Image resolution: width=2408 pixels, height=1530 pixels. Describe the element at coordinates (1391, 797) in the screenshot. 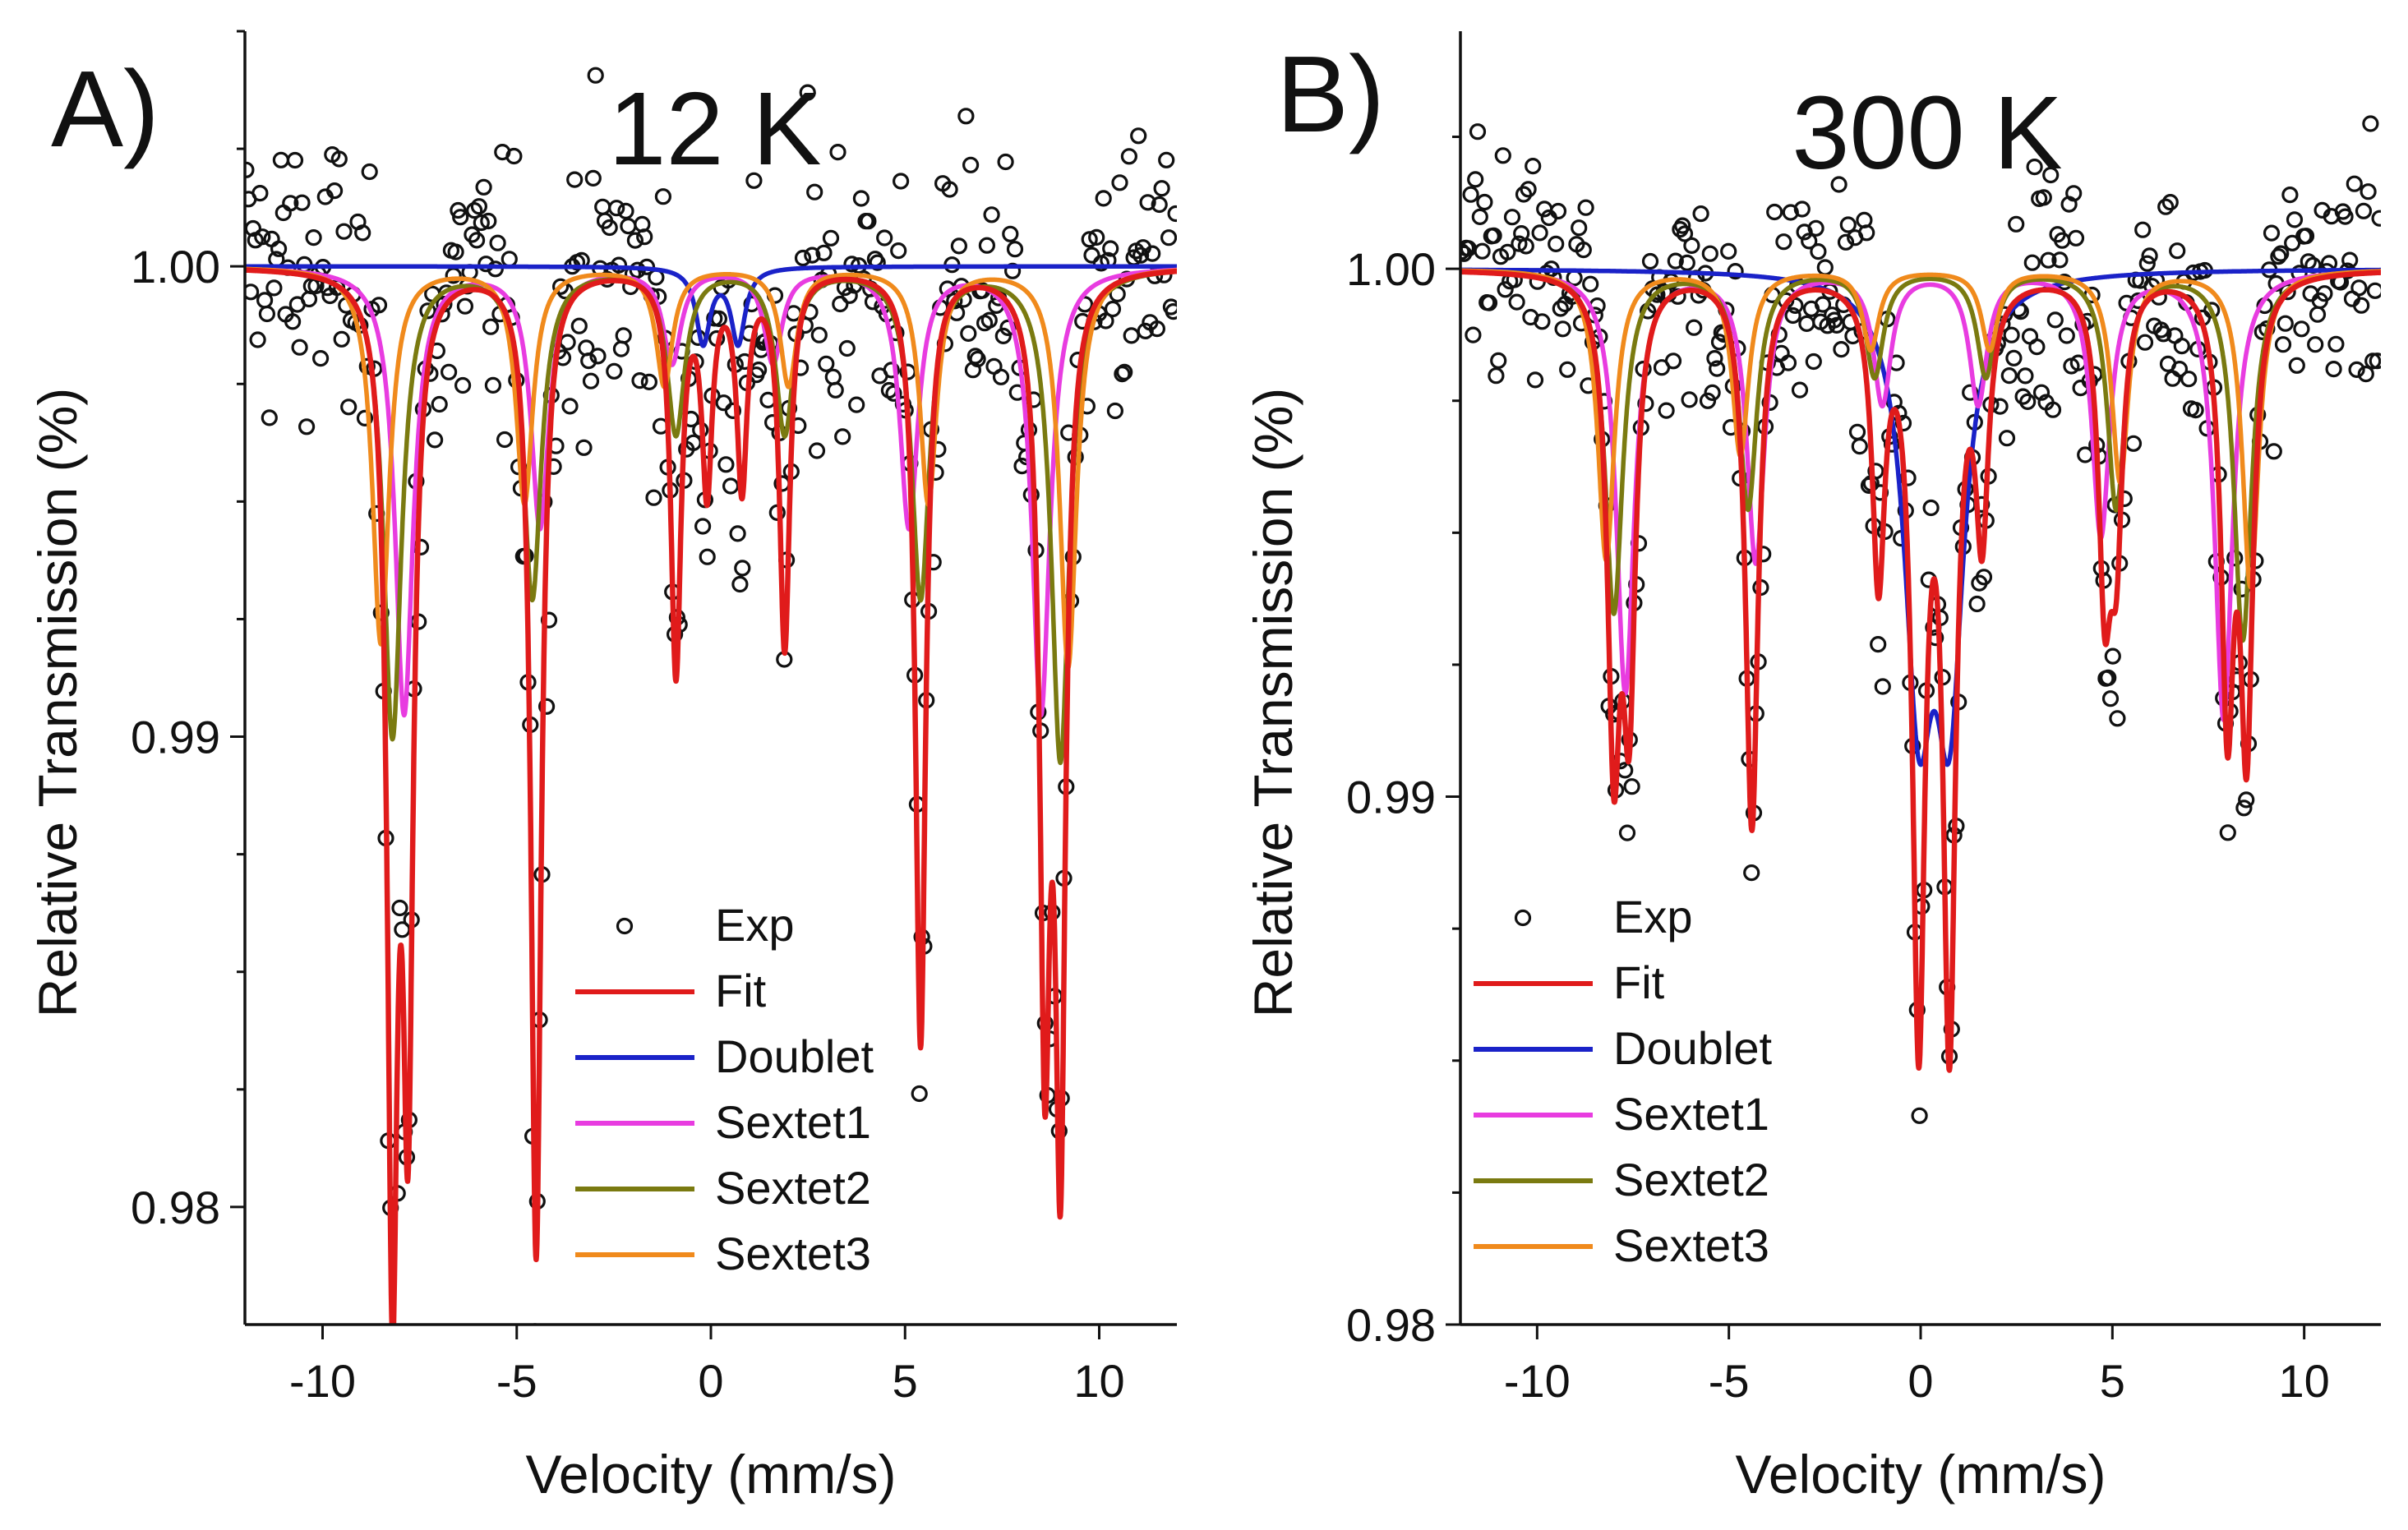

I see `y-tick-label: 0.99` at that location.